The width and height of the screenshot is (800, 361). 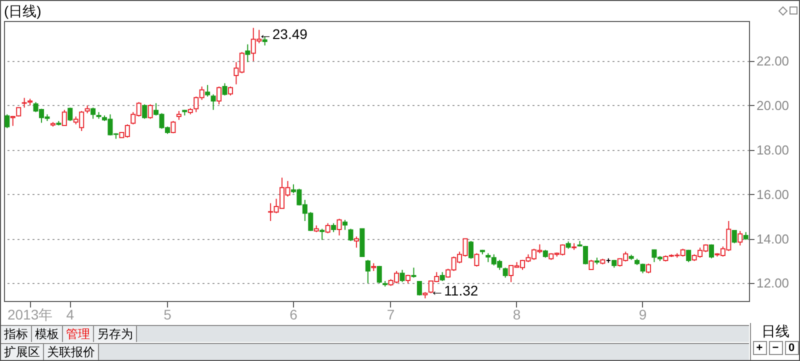 I want to click on text: 模板, so click(x=47, y=334).